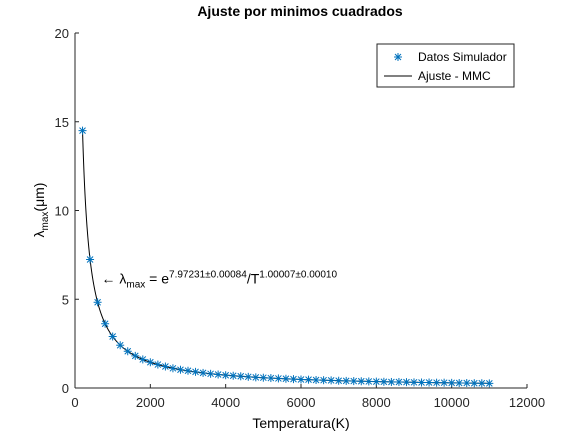 Image resolution: width=581 pixels, height=436 pixels. What do you see at coordinates (62, 33) in the screenshot?
I see `y-tick-label: 20` at bounding box center [62, 33].